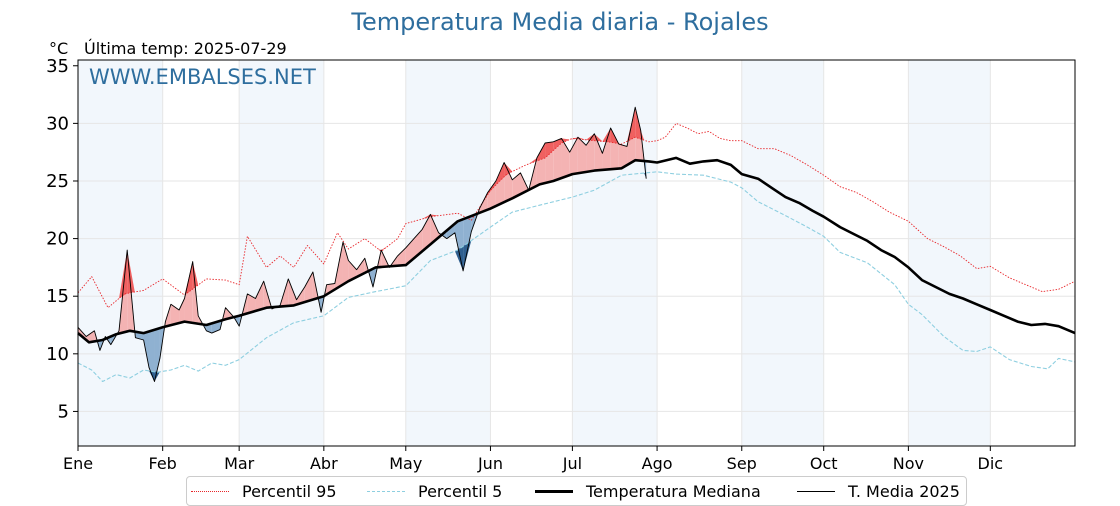 This screenshot has width=1120, height=506. Describe the element at coordinates (824, 463) in the screenshot. I see `x-tick-label: Oct` at that location.